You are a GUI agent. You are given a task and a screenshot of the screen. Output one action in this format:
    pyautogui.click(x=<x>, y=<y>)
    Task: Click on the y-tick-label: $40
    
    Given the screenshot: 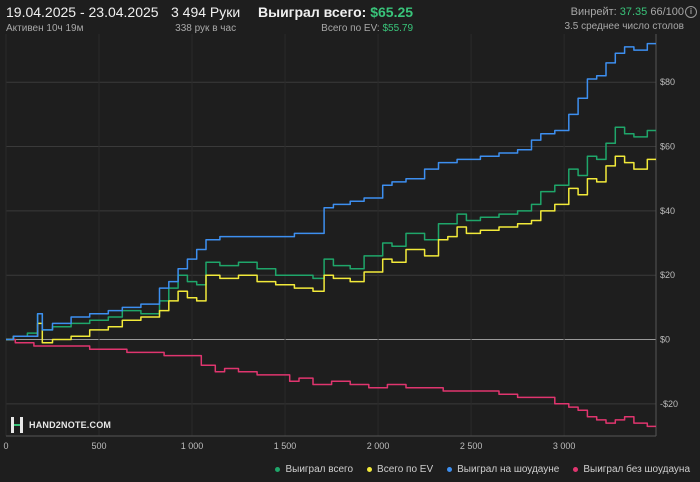 What is the action you would take?
    pyautogui.click(x=667, y=211)
    